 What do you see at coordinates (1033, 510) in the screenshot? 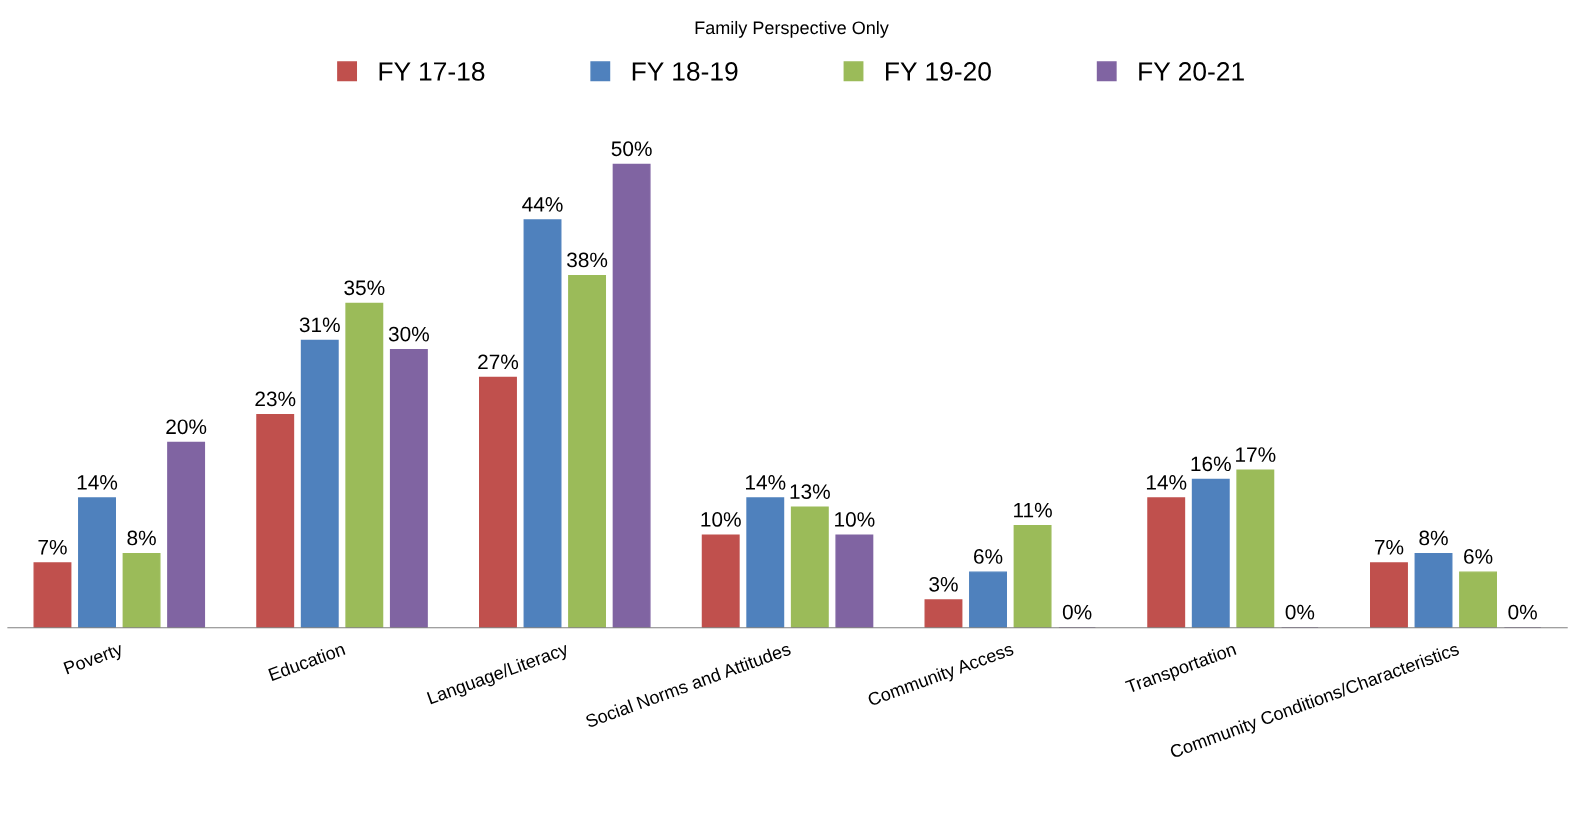
I see `data-label: 11%` at bounding box center [1033, 510].